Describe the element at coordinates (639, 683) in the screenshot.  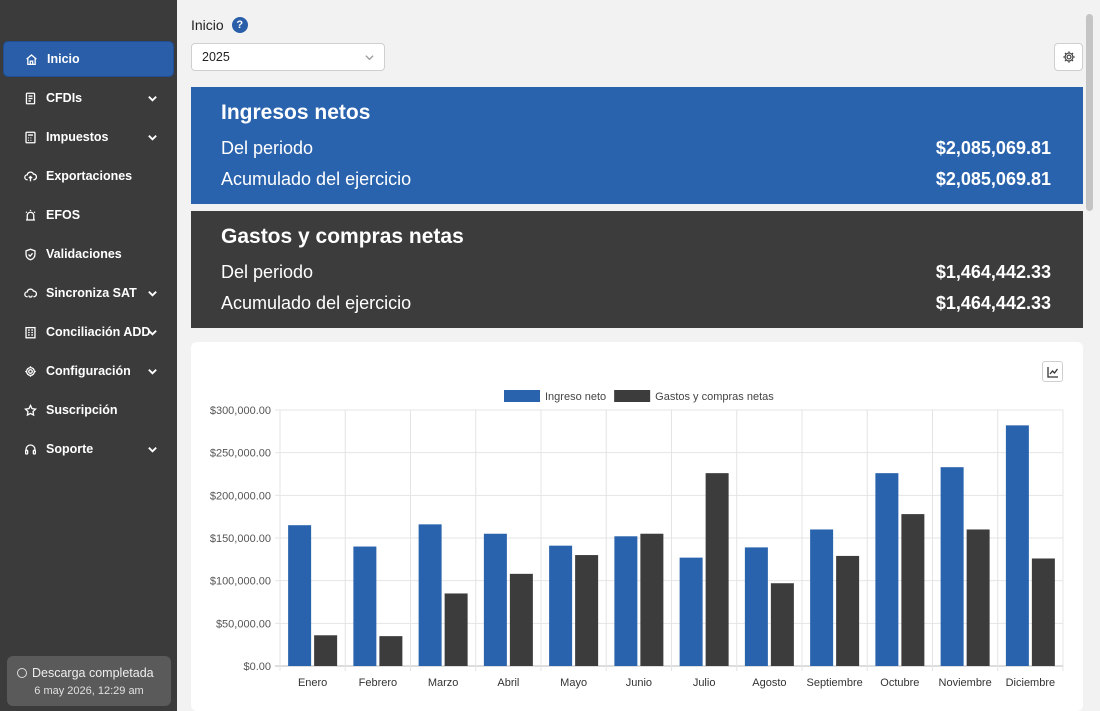
I see `x-tick-label: Junio` at that location.